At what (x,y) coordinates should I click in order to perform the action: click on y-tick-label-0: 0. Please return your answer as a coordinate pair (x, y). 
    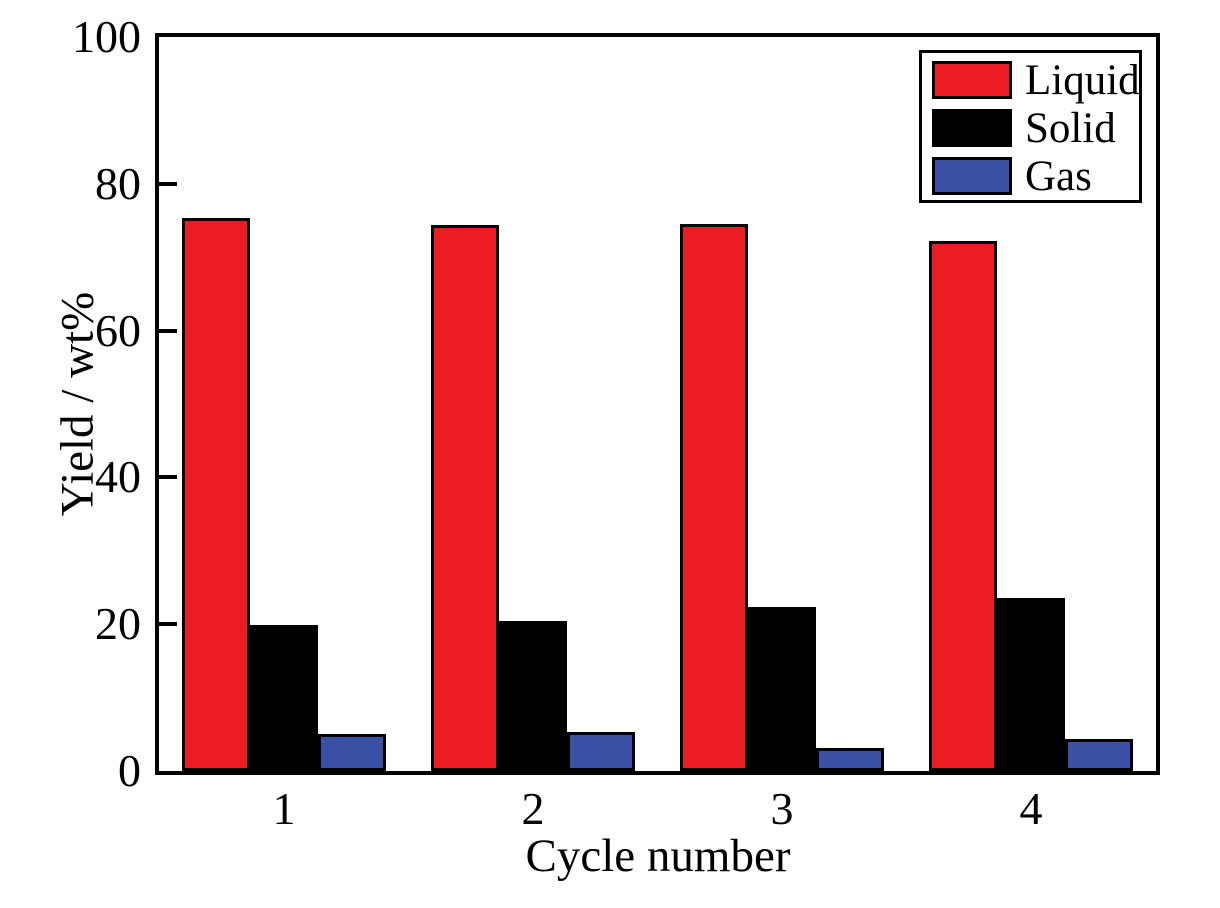
    Looking at the image, I should click on (129, 770).